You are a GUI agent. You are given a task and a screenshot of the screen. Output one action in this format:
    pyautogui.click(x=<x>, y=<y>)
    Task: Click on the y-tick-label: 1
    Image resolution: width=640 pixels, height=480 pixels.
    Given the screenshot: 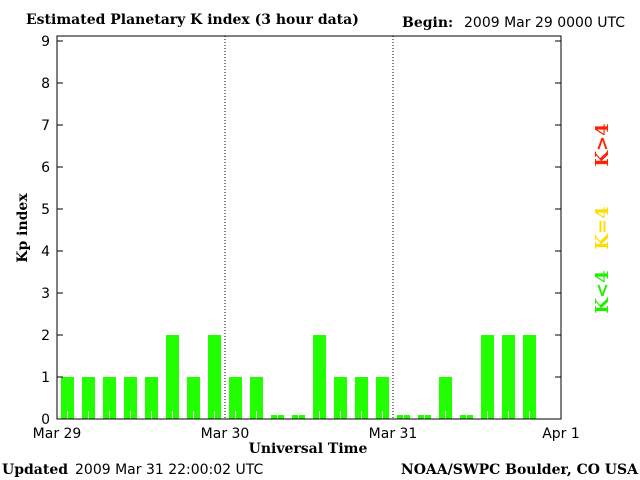 What is the action you would take?
    pyautogui.click(x=45, y=378)
    